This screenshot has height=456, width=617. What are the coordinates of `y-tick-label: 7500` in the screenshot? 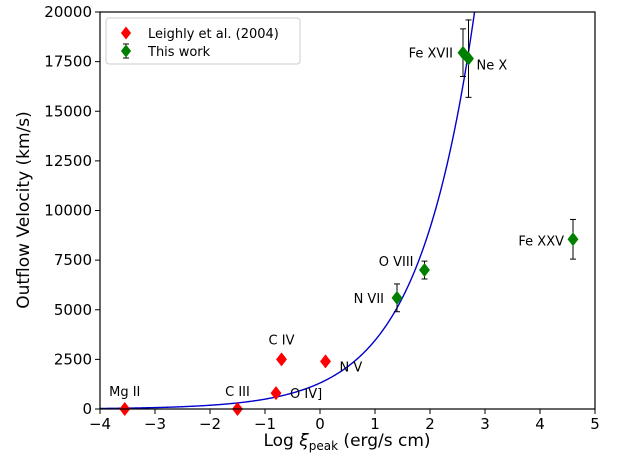 It's located at (73, 260).